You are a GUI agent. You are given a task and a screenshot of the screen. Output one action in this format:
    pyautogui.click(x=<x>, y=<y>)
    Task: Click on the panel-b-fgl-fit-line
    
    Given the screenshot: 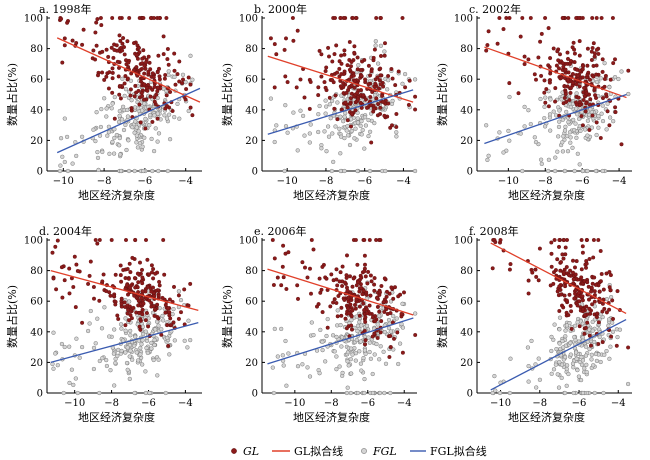 What is the action you would take?
    pyautogui.click(x=340, y=112)
    